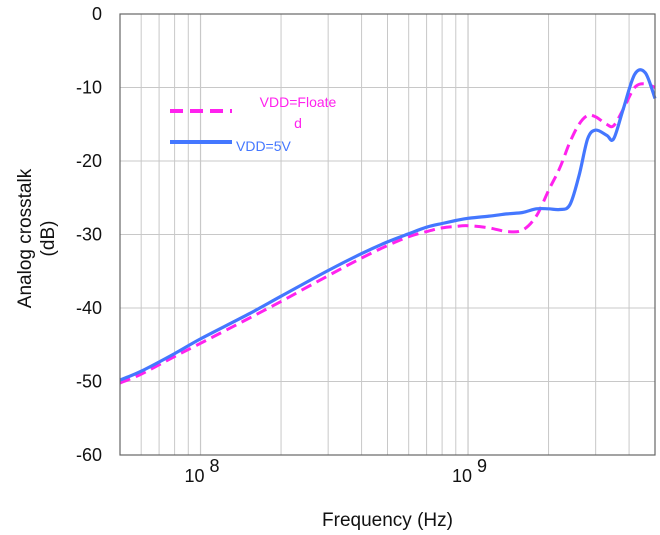  What do you see at coordinates (89, 308) in the screenshot?
I see `y-tick-label: -40` at bounding box center [89, 308].